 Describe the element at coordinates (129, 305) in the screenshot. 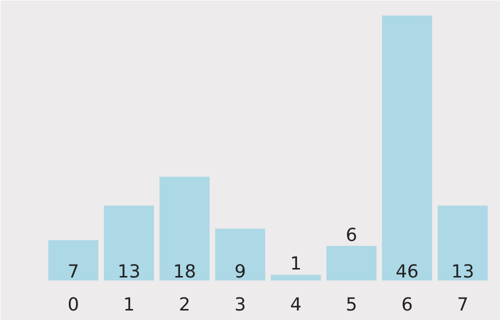

I see `x-tick-label: 1` at that location.